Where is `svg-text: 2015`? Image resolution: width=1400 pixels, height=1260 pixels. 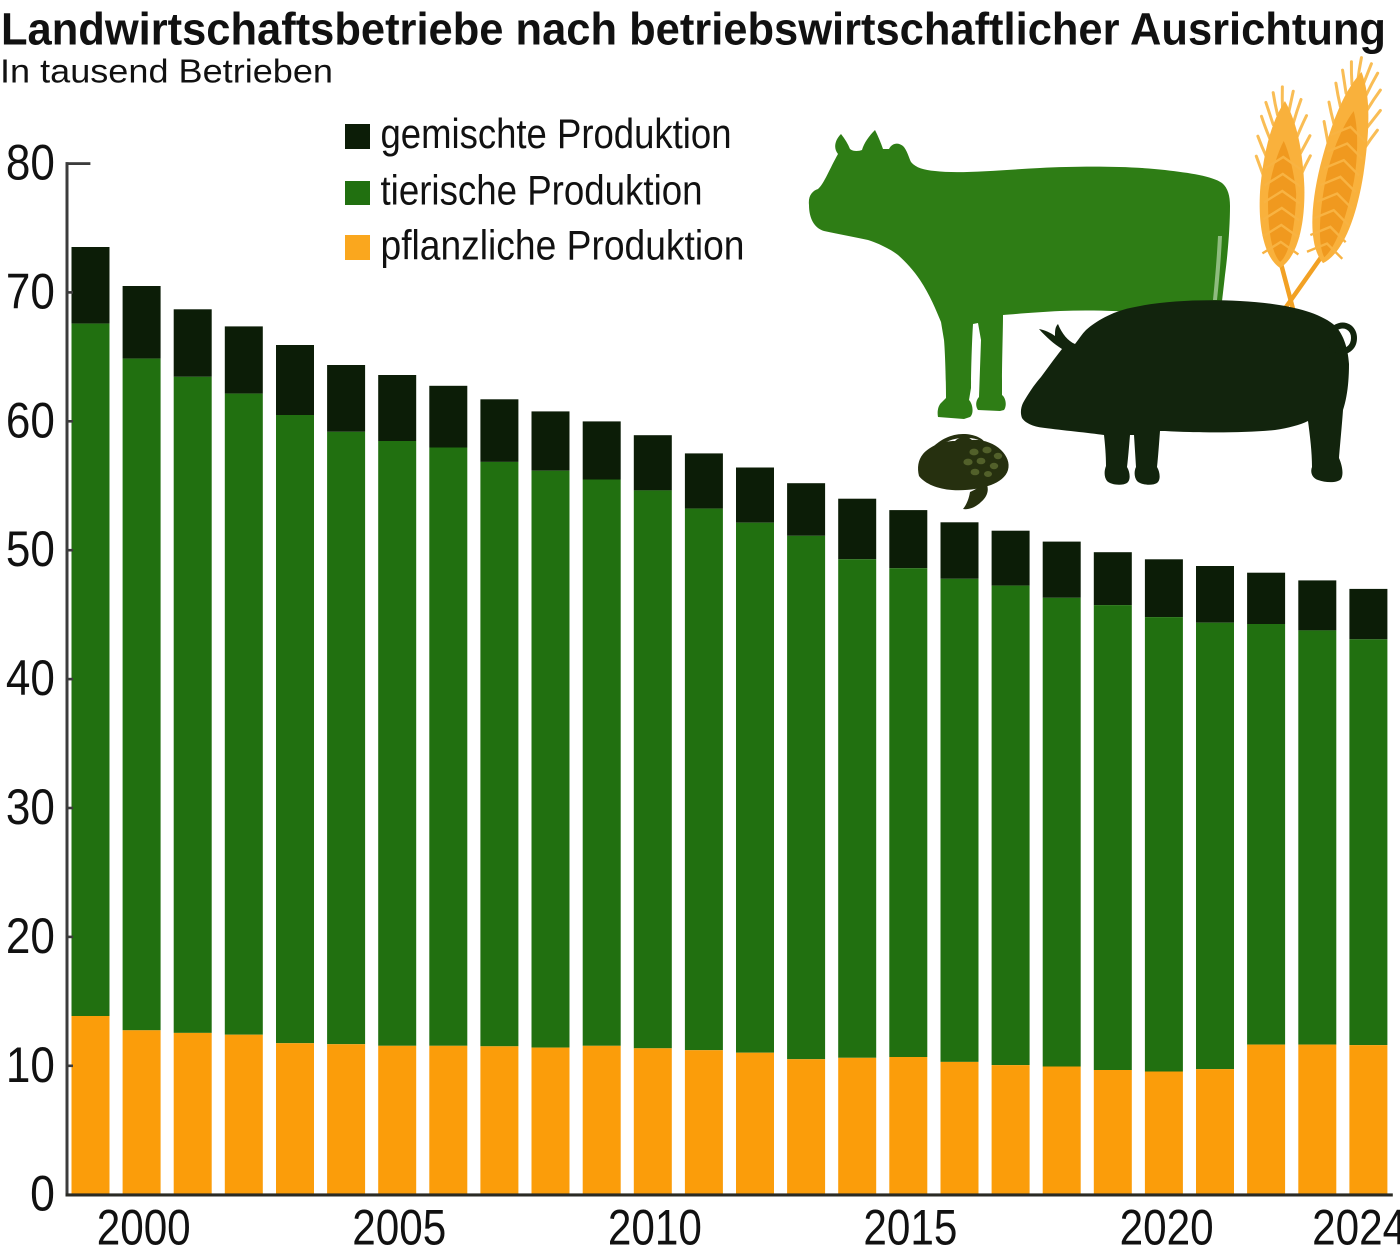 svg-text: 2015 is located at coordinates (910, 1227).